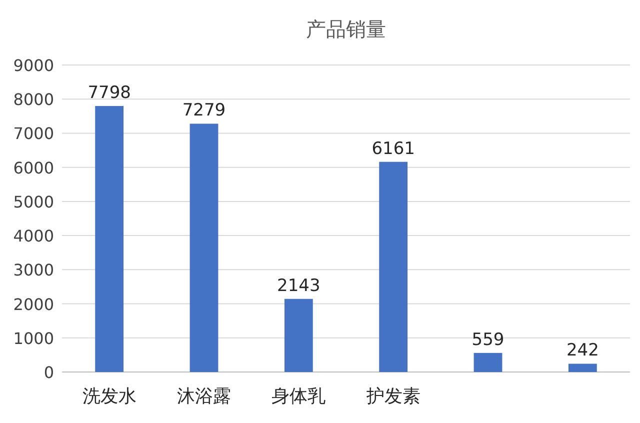 The height and width of the screenshot is (423, 640). What do you see at coordinates (109, 93) in the screenshot?
I see `data-label: 7798` at bounding box center [109, 93].